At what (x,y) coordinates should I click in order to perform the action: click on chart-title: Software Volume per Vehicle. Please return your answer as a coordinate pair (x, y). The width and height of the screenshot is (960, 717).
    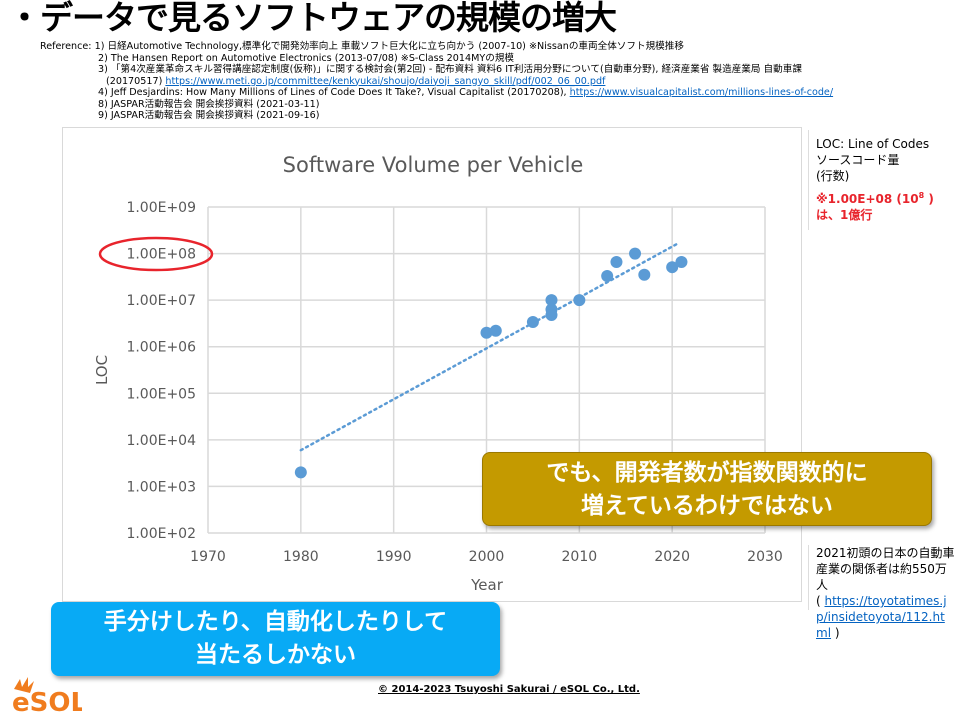
    Looking at the image, I should click on (433, 165).